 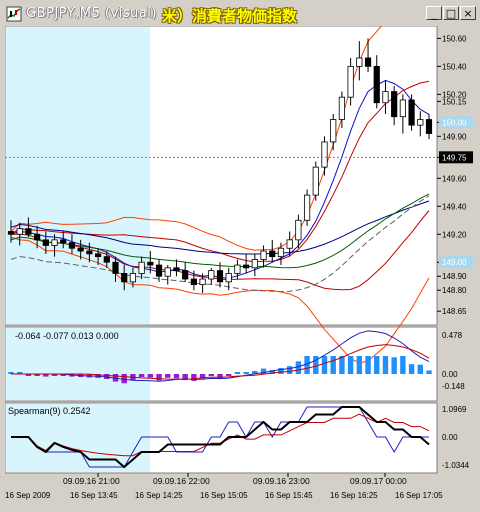 I want to click on macd-axis-label: 0.00, so click(x=450, y=374).